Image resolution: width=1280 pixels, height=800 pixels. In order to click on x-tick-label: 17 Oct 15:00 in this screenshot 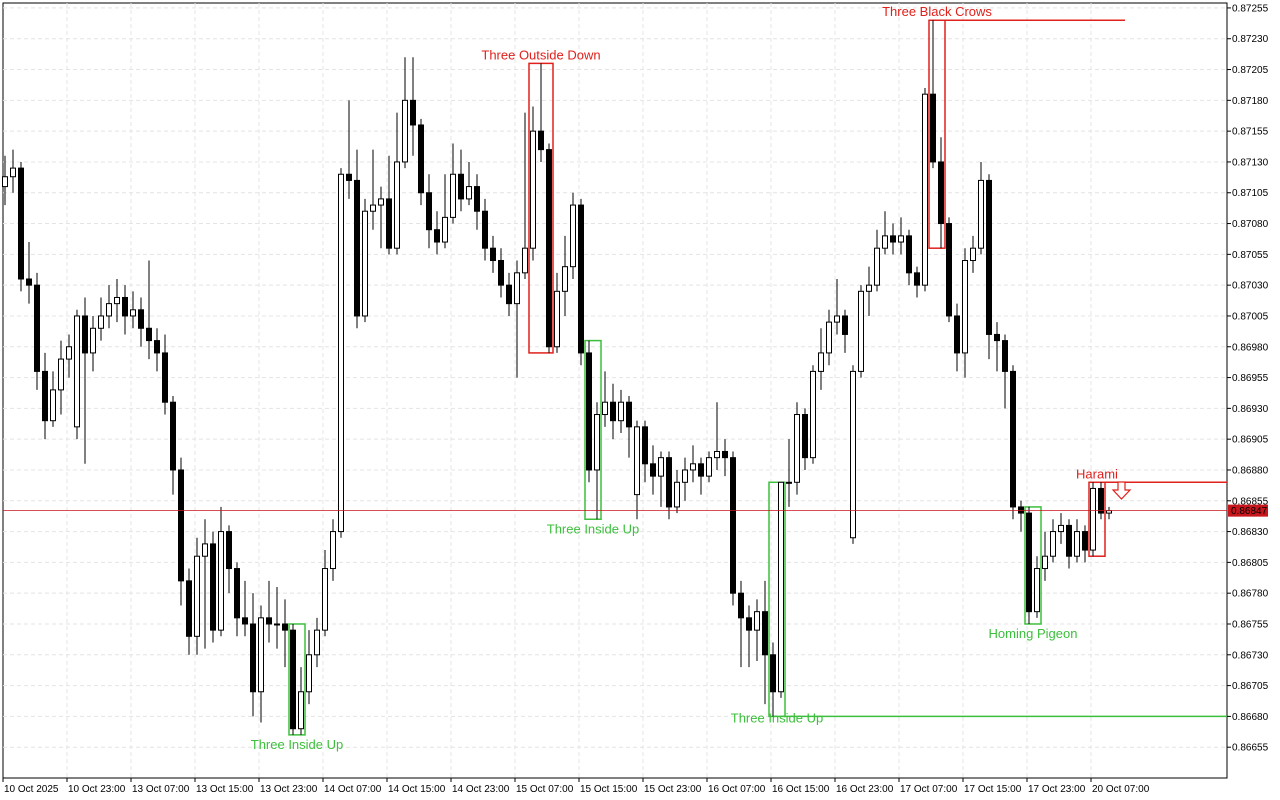, I will do `click(993, 789)`.